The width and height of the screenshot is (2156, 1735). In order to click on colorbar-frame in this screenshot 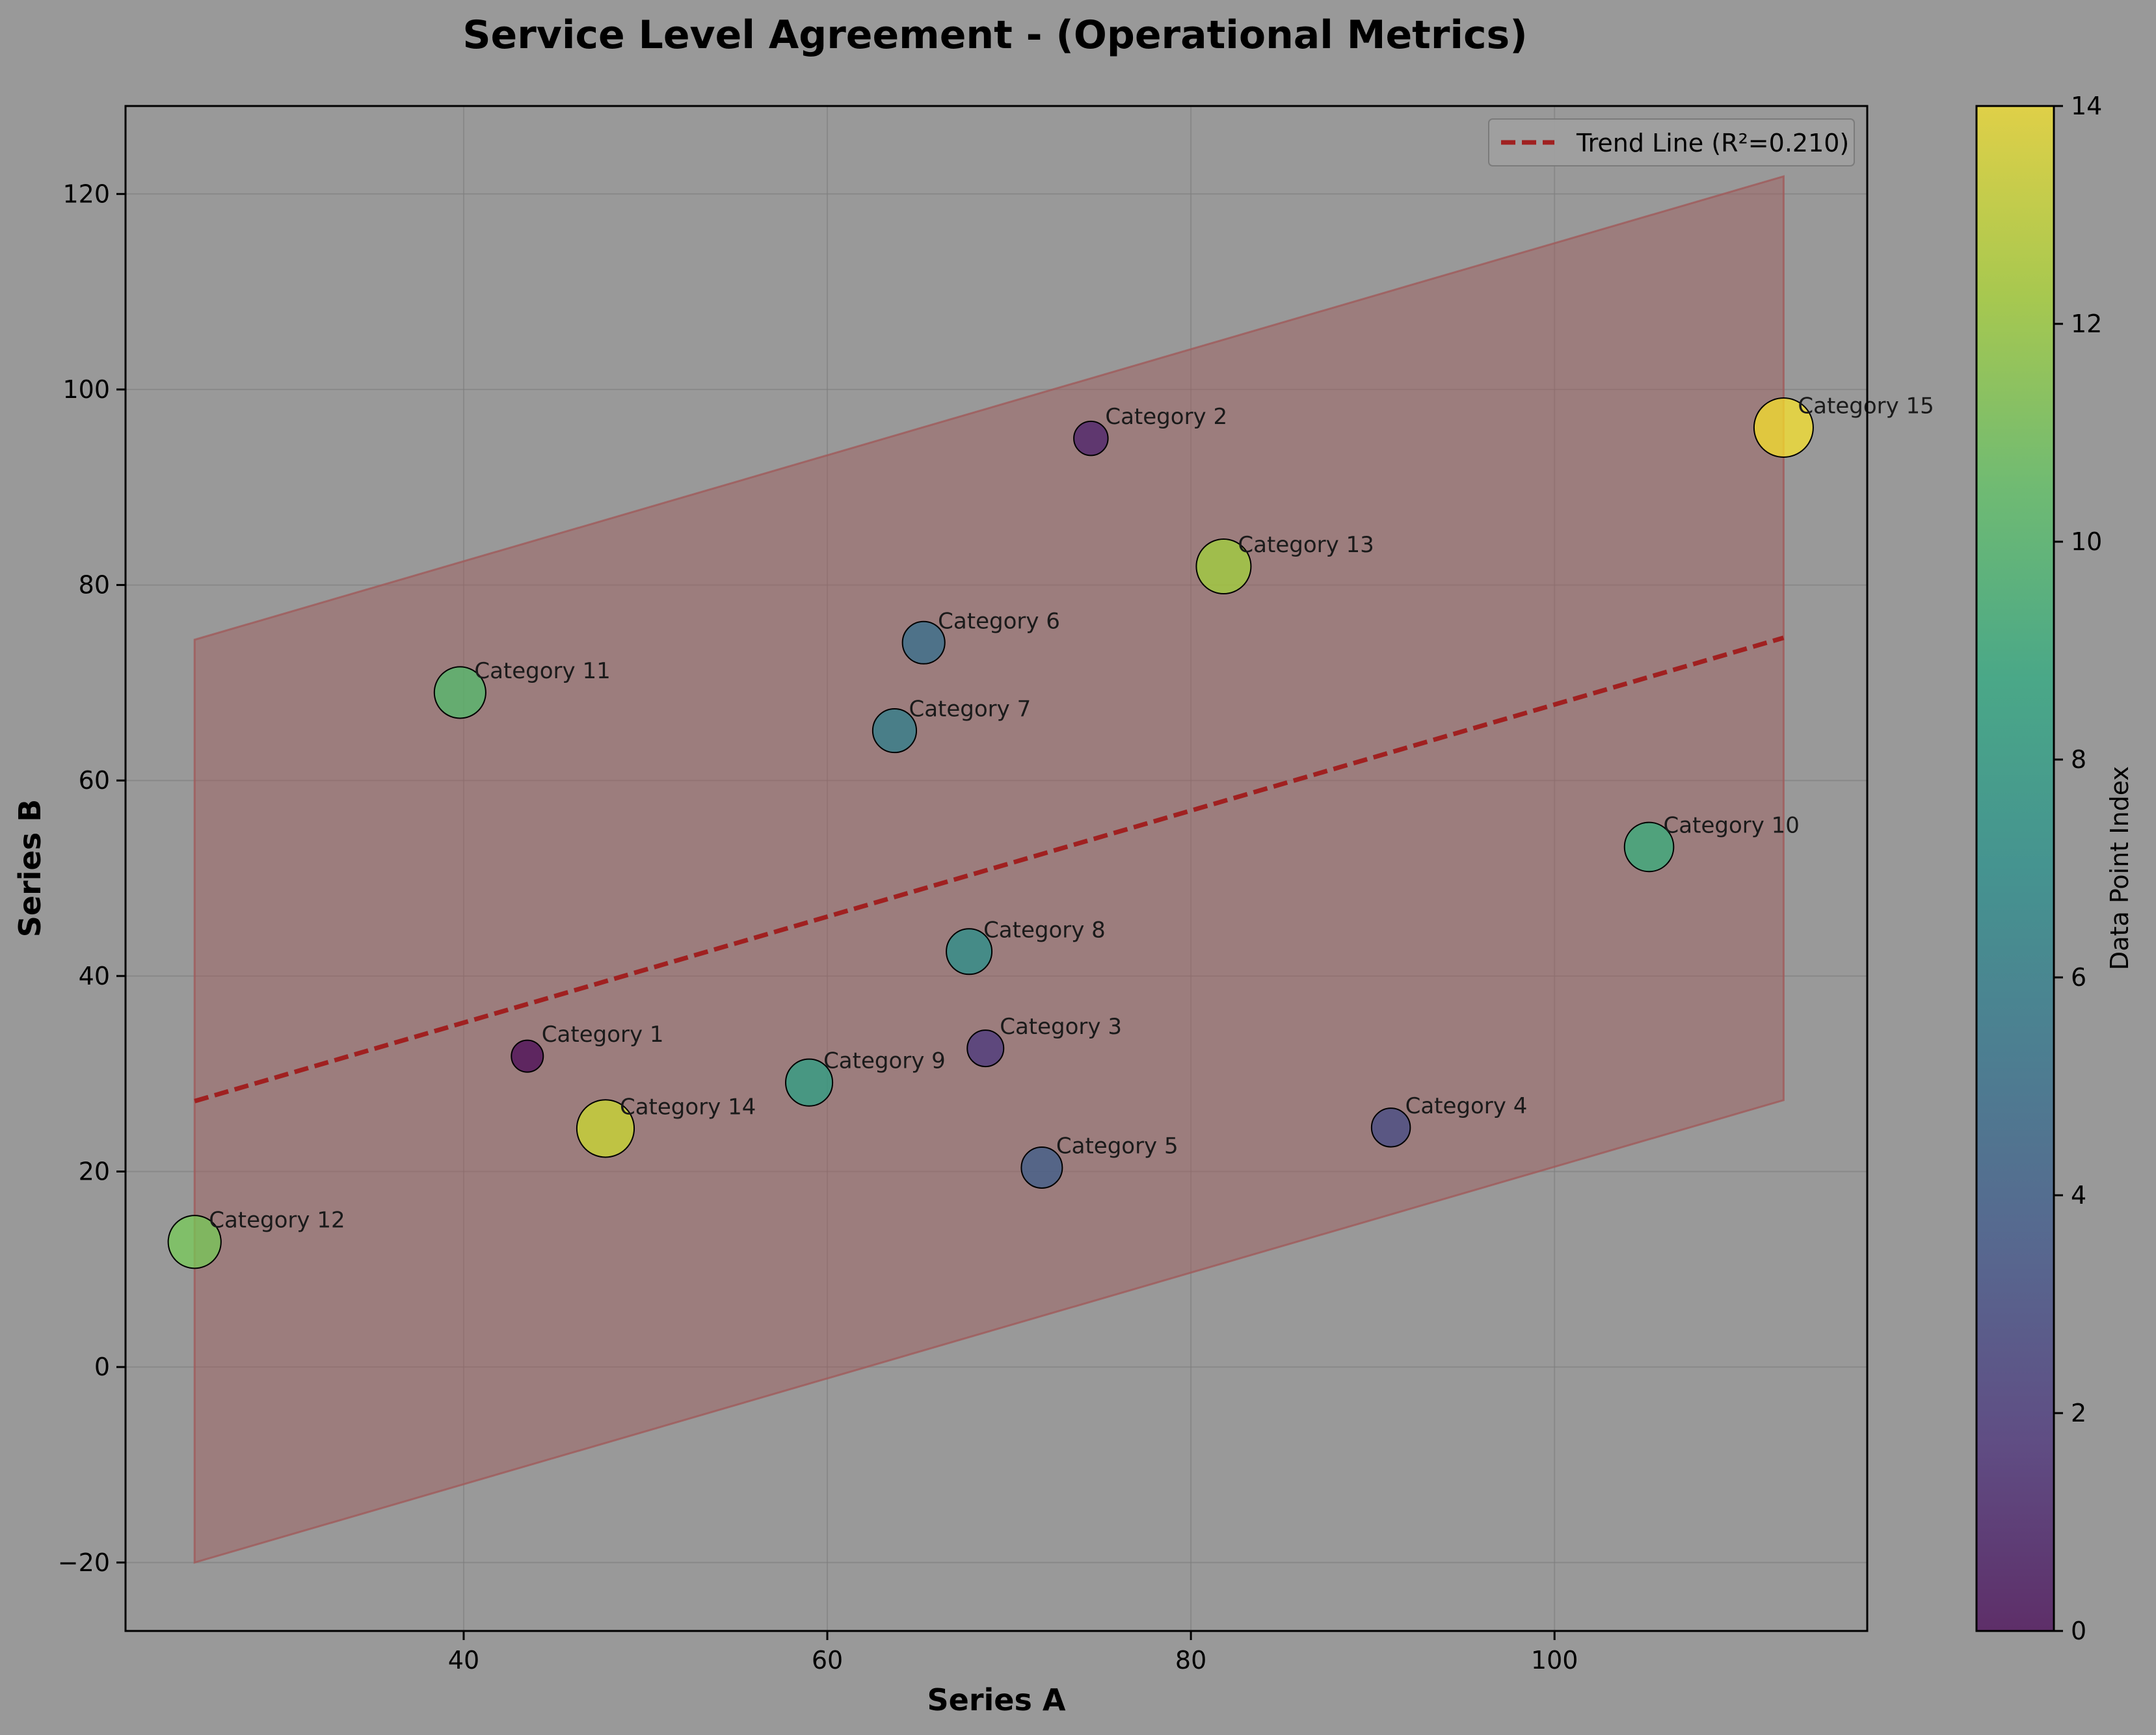, I will do `click(2015, 868)`.